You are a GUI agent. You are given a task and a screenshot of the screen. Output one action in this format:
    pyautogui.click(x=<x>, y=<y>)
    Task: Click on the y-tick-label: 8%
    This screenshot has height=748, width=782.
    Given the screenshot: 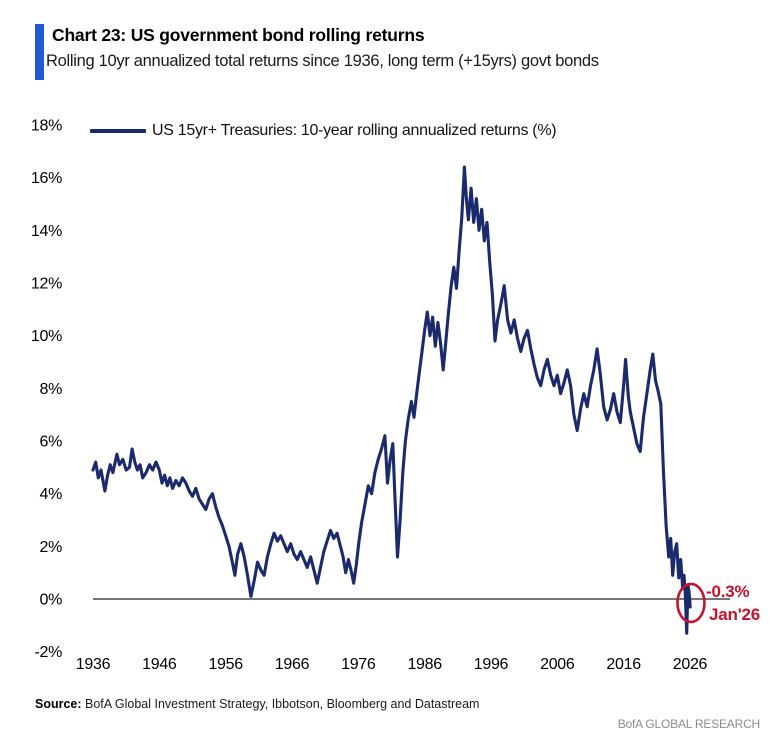 What is the action you would take?
    pyautogui.click(x=50, y=389)
    